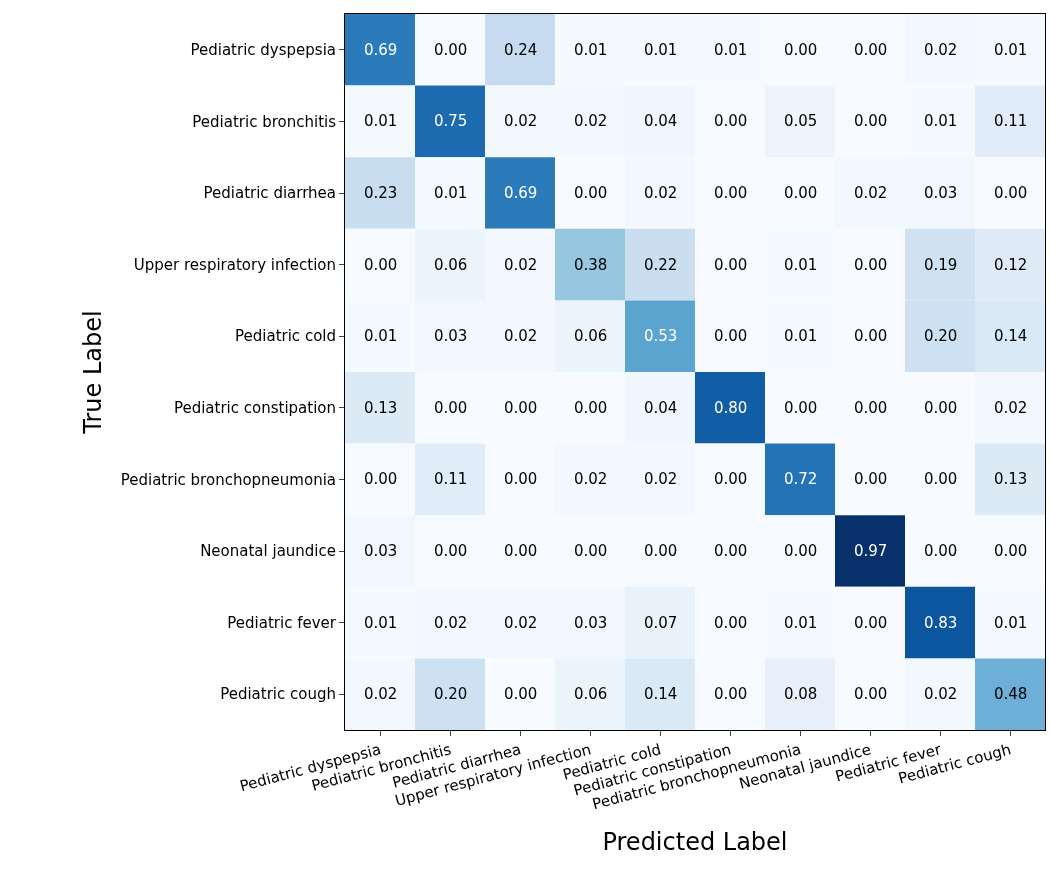 The width and height of the screenshot is (1050, 873). What do you see at coordinates (268, 551) in the screenshot?
I see `y-tick-label: Neonatal jaundice` at bounding box center [268, 551].